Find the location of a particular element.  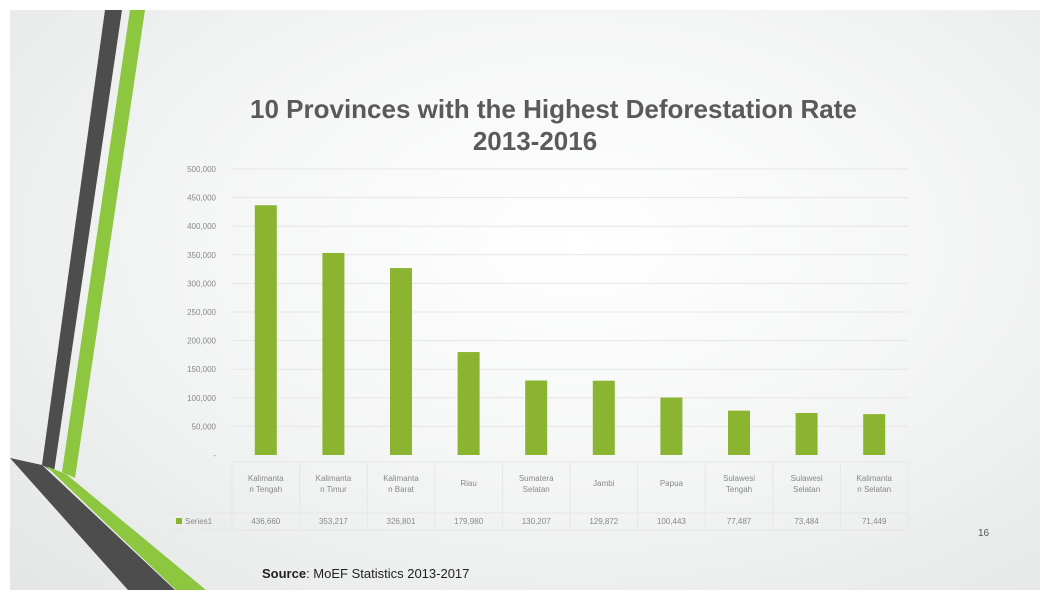

data-value-label: 77,487 is located at coordinates (739, 521).